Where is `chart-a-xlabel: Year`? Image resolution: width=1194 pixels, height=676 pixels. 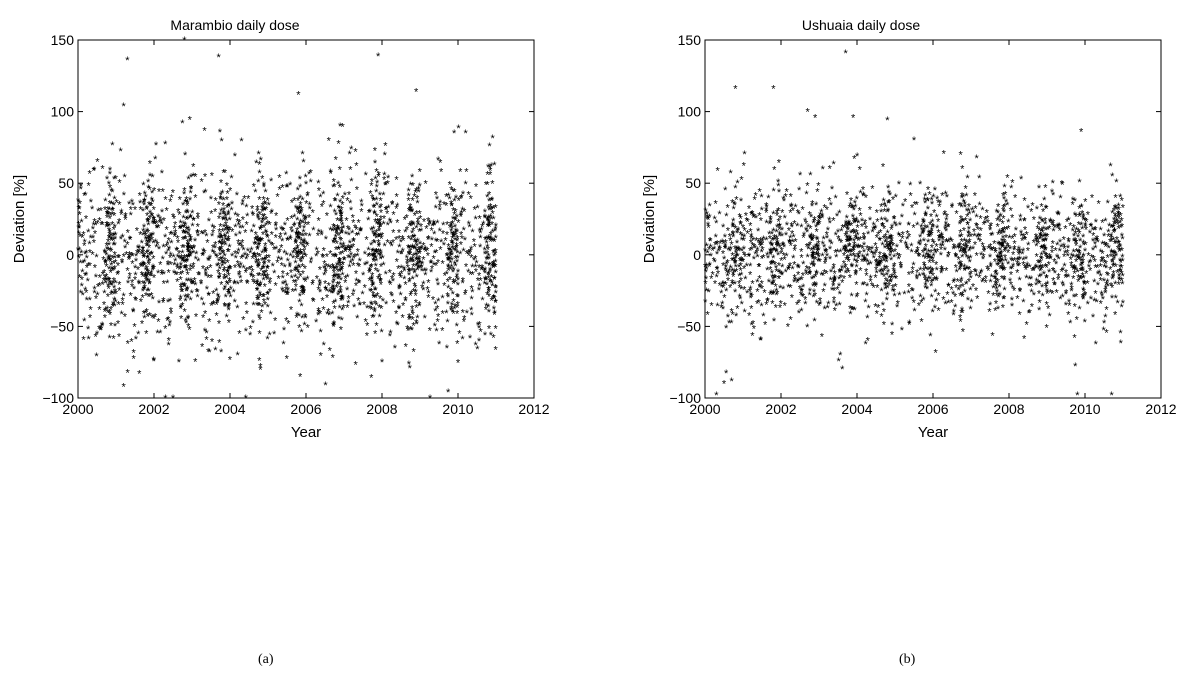 chart-a-xlabel: Year is located at coordinates (306, 432).